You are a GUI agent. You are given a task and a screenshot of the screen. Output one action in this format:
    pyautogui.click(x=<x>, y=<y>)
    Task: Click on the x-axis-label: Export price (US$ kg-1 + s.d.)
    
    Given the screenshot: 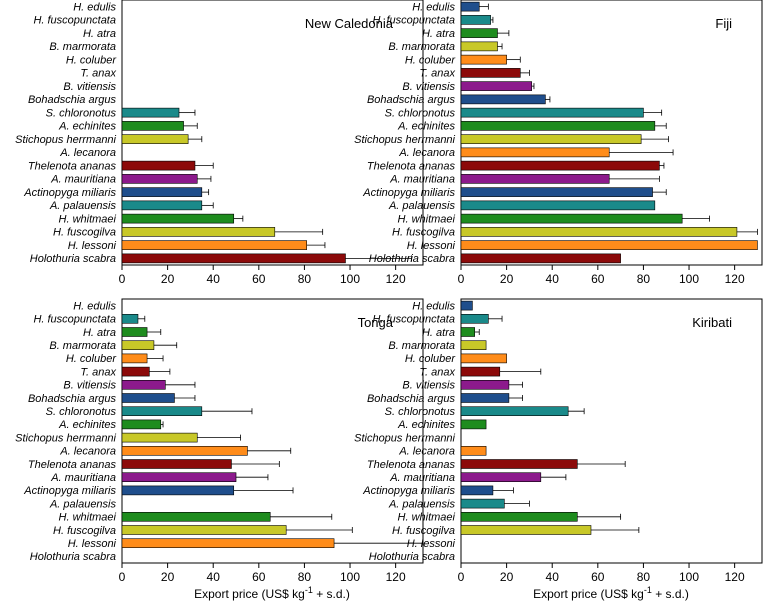 What is the action you would take?
    pyautogui.click(x=272, y=593)
    